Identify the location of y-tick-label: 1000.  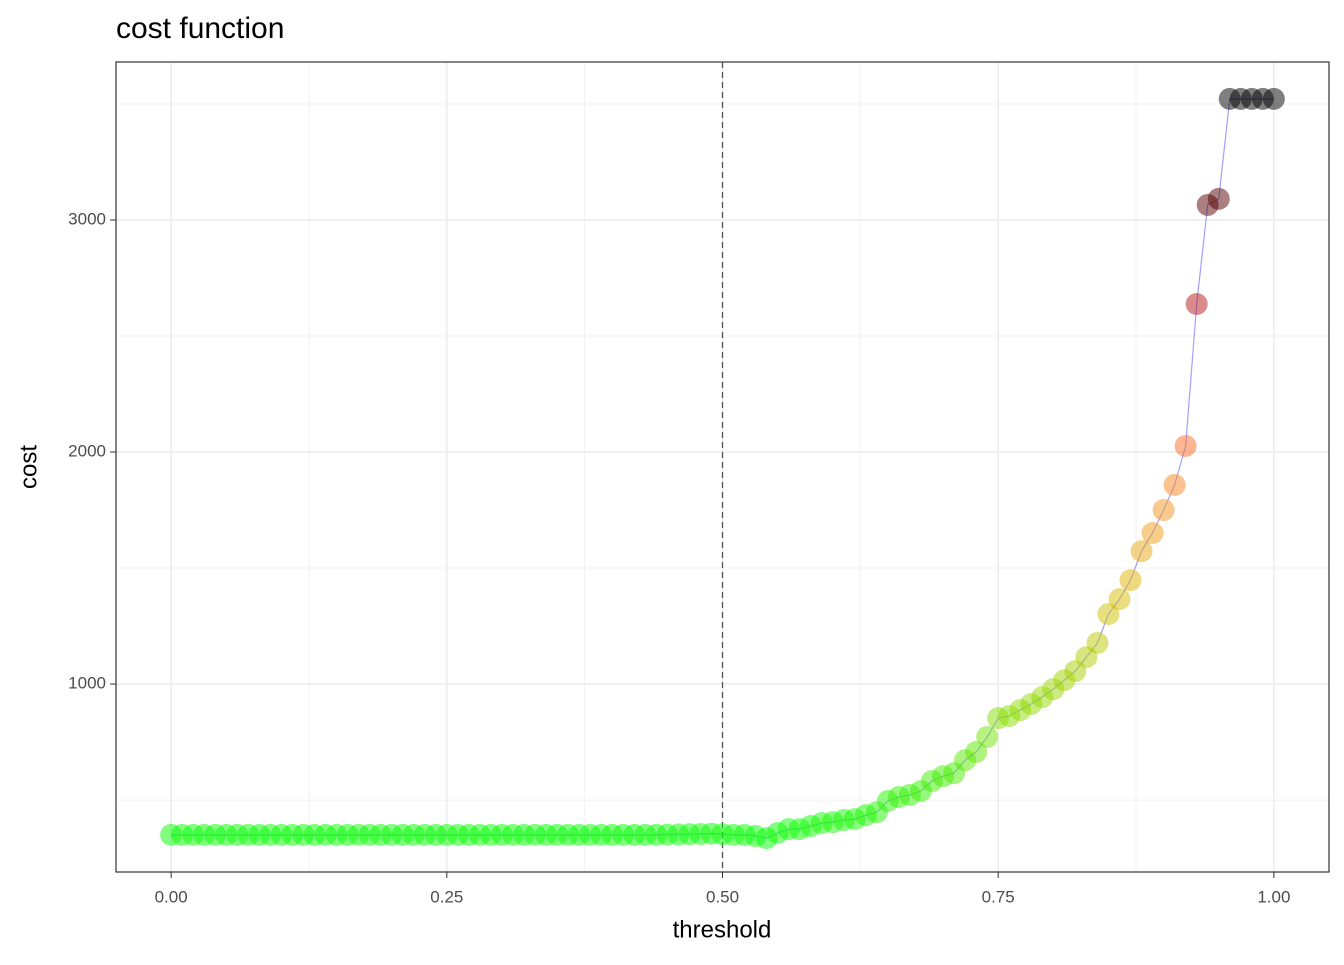
(87, 683).